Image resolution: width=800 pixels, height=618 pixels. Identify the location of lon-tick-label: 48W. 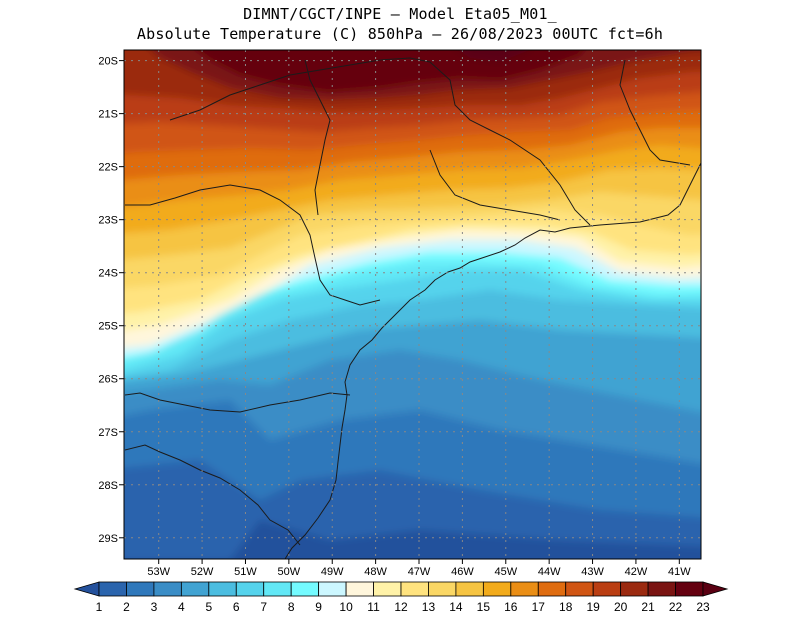
(375, 572).